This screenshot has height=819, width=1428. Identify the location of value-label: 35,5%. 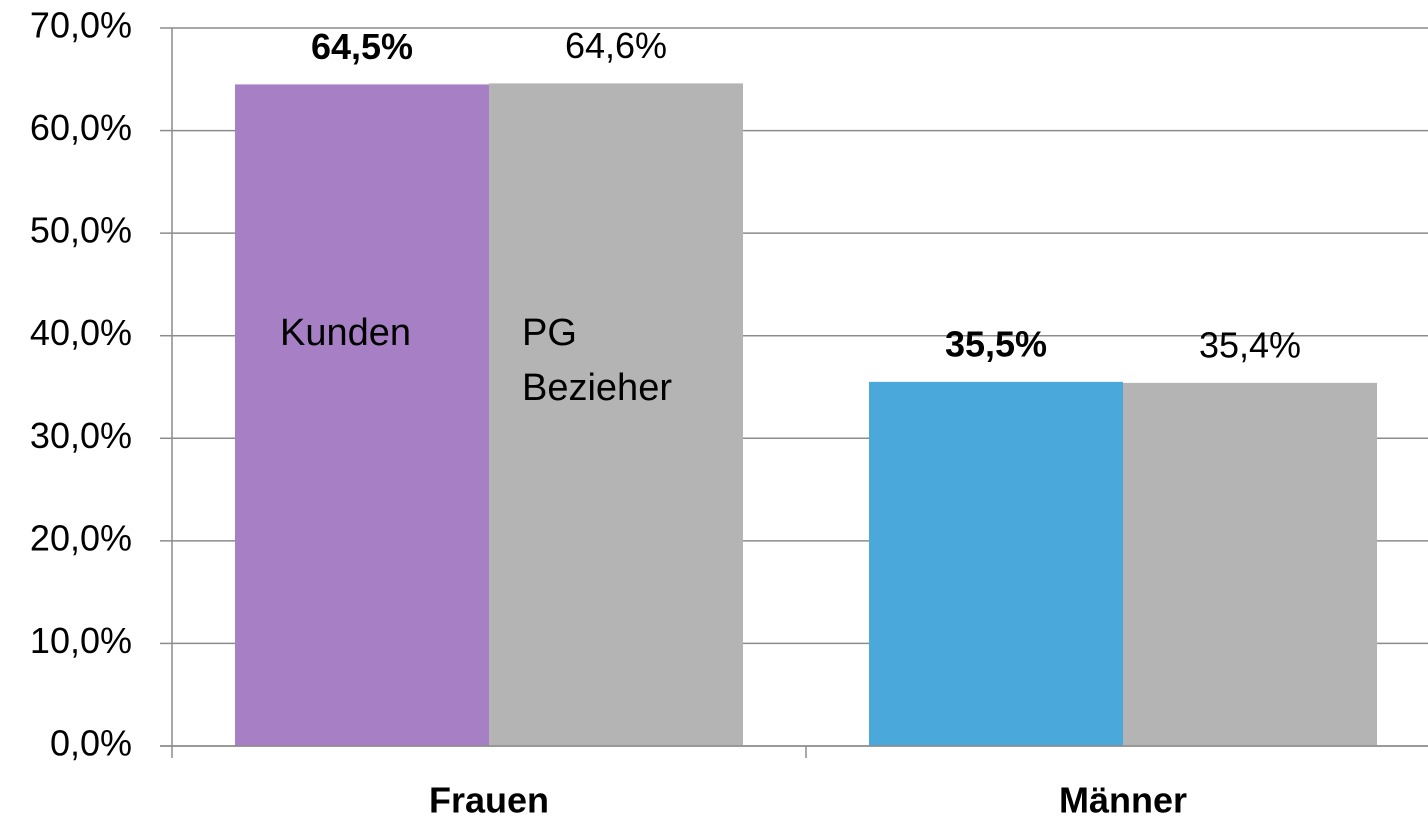
(996, 343).